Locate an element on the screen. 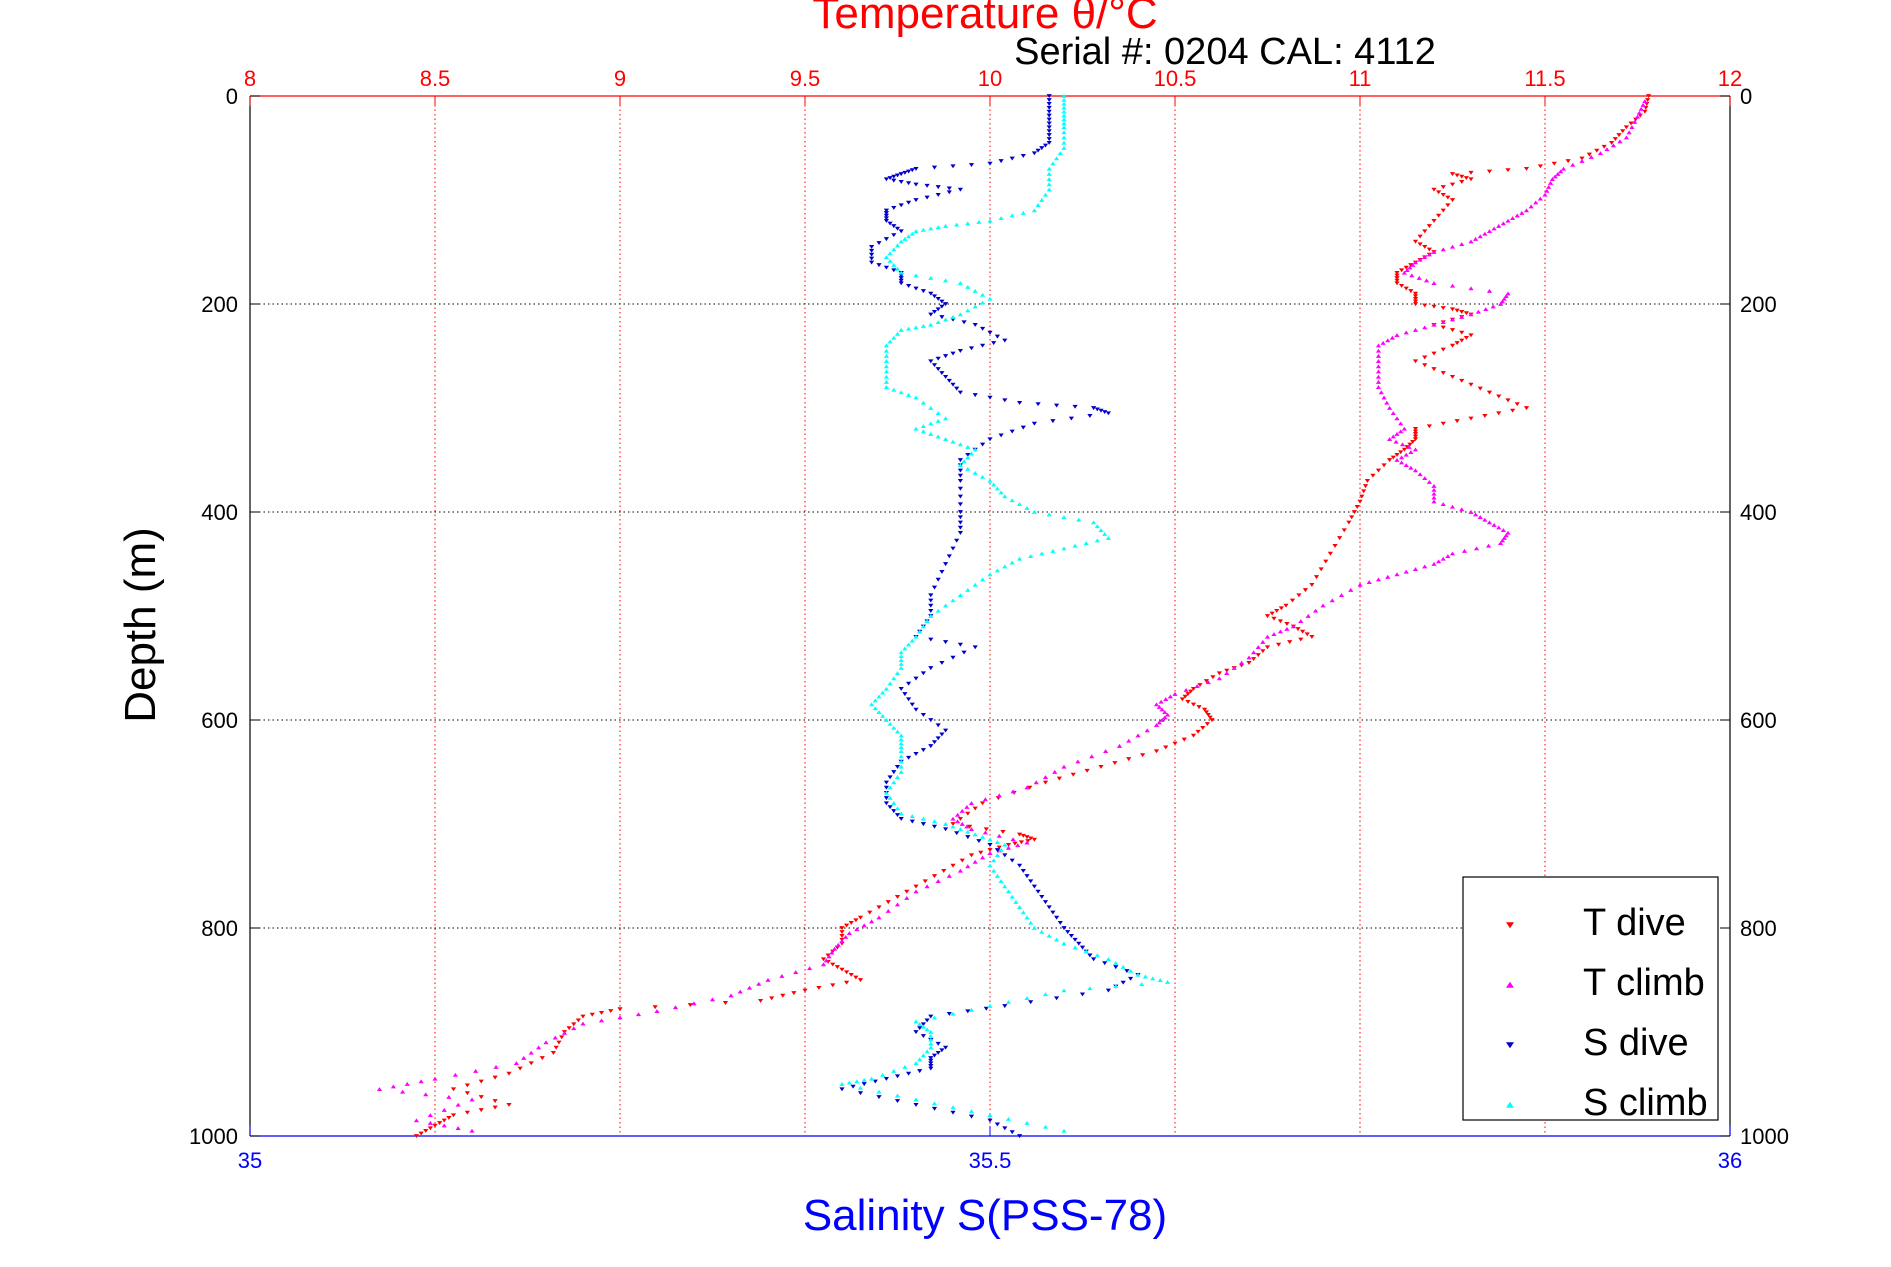  top-tick-label: 11 is located at coordinates (1360, 78).